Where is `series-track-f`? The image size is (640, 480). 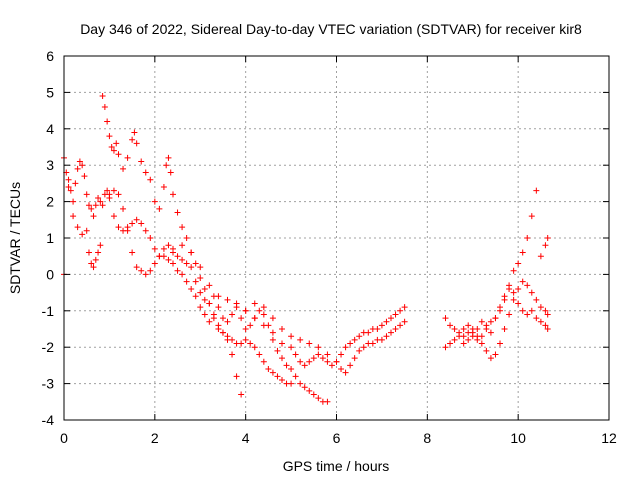
series-track-f is located at coordinates (496, 320).